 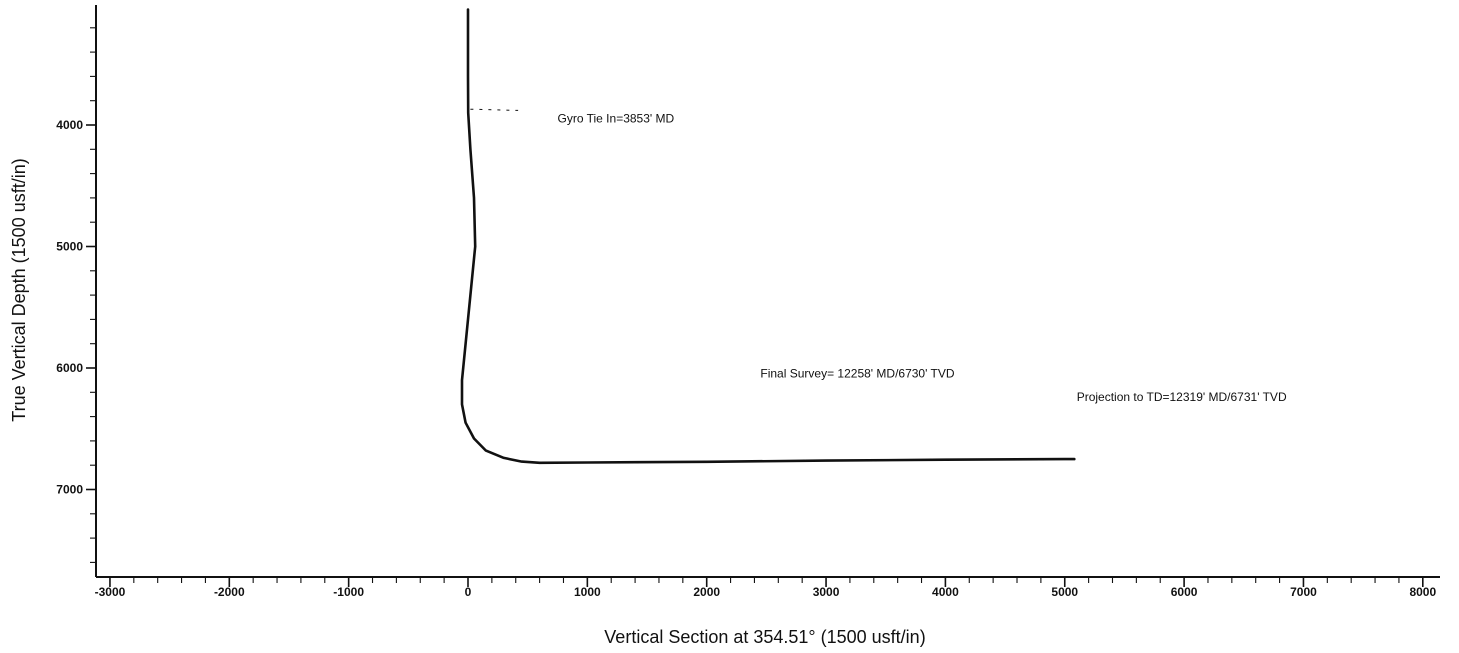 What do you see at coordinates (857, 374) in the screenshot?
I see `annotation-final-survey: Final Survey= 12258' MD/6730' TVD` at bounding box center [857, 374].